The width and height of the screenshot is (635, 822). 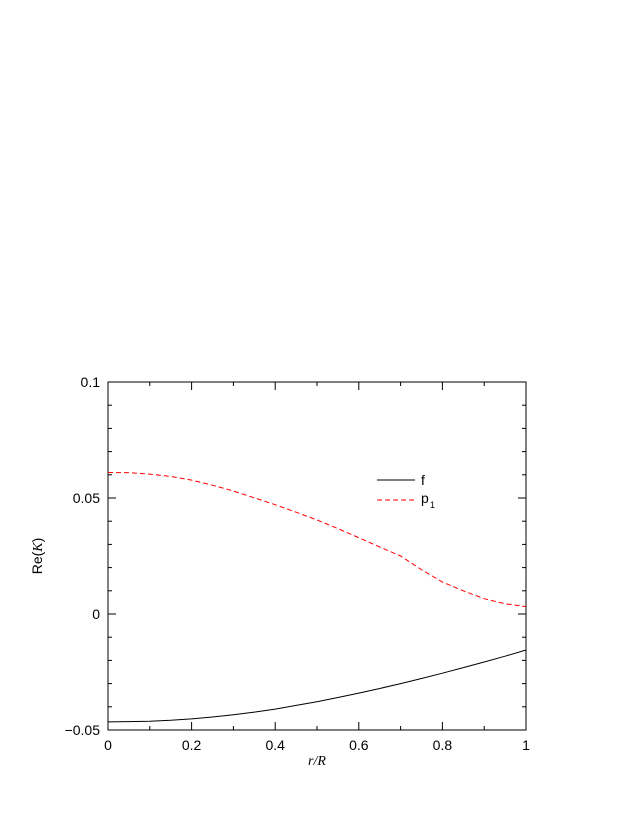 What do you see at coordinates (275, 745) in the screenshot?
I see `x-tick-label: 0.4` at bounding box center [275, 745].